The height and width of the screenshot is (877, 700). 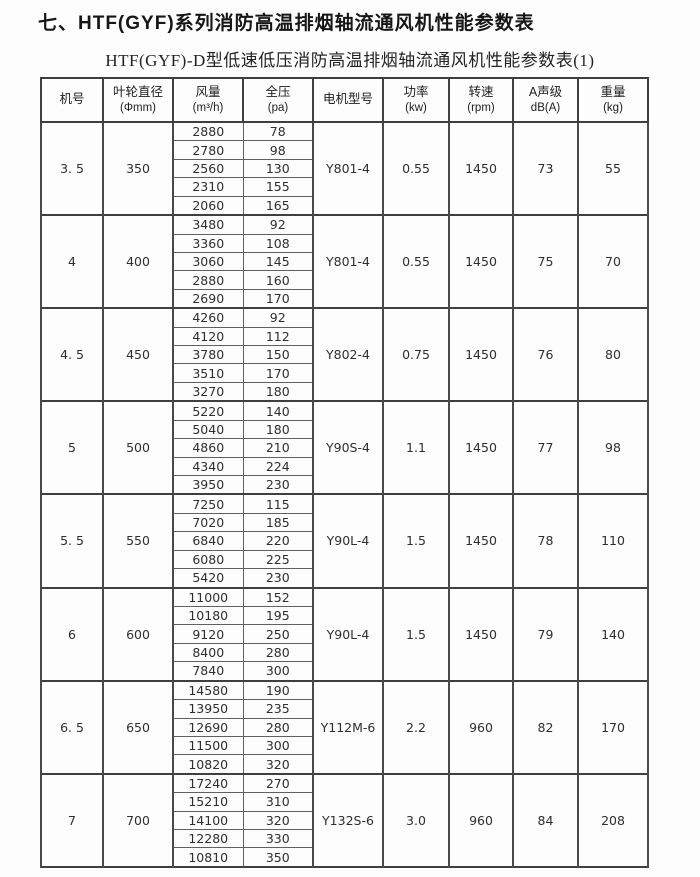 What do you see at coordinates (208, 857) in the screenshot?
I see `air-flow-cell: 10810` at bounding box center [208, 857].